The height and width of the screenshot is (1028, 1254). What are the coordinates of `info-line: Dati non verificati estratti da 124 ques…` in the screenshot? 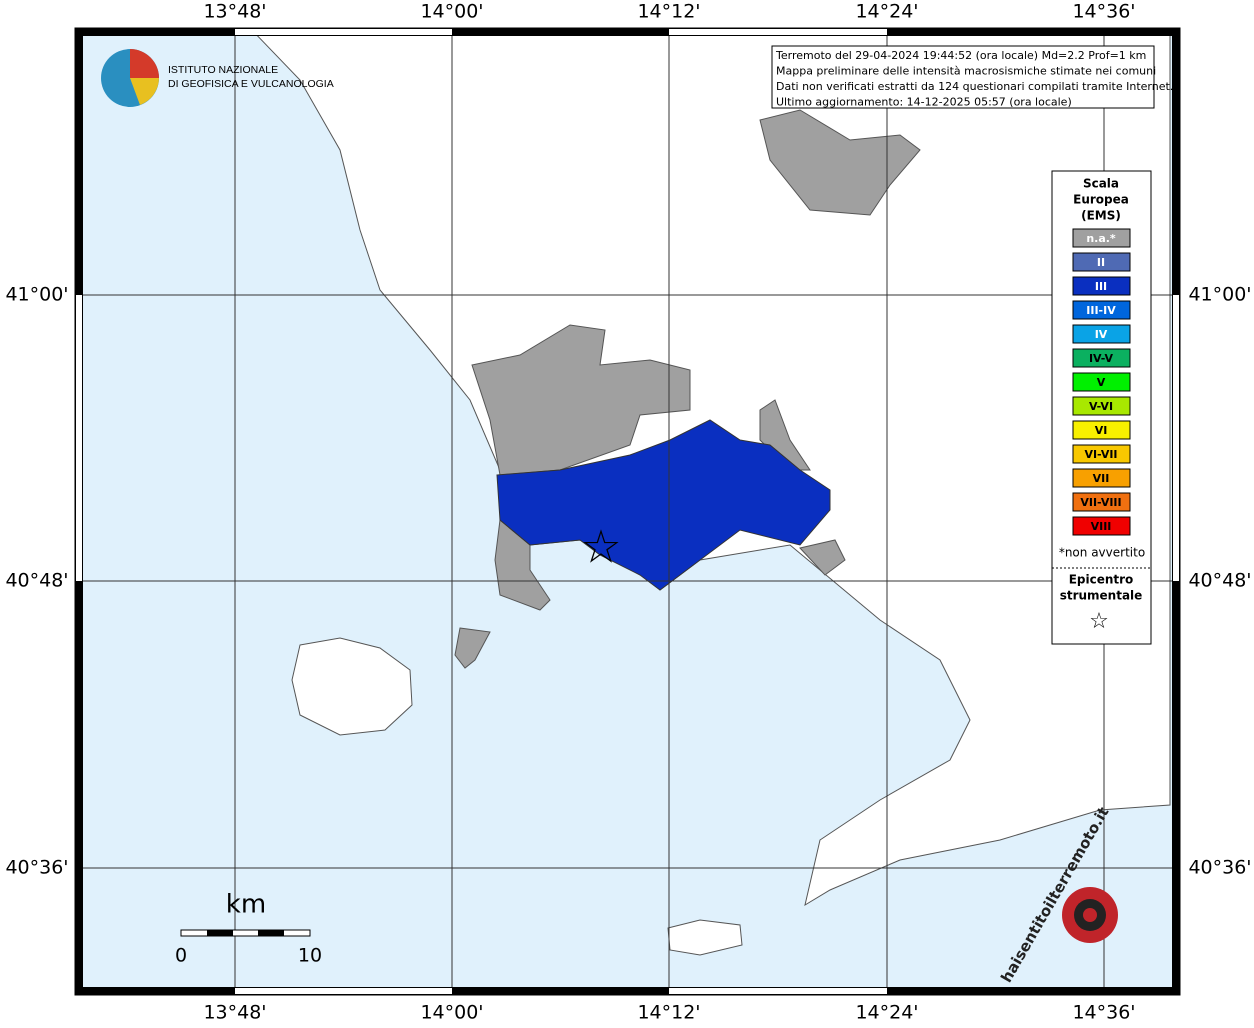 It's located at (974, 86).